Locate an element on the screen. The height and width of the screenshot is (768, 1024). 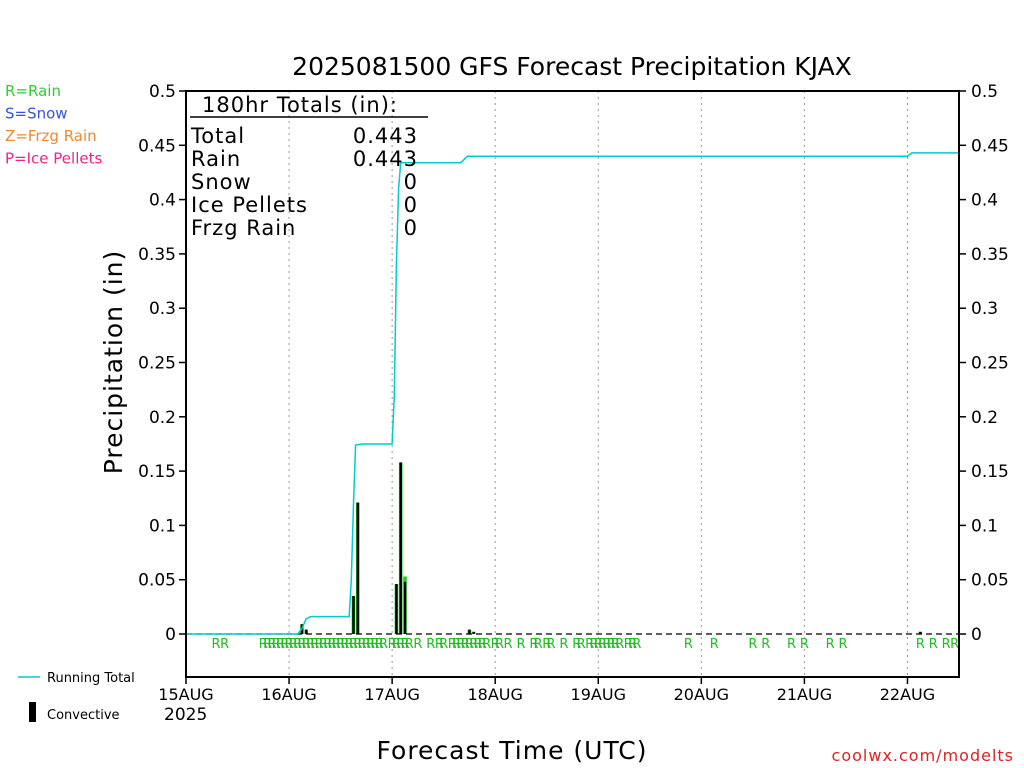
y-axis-right: 0.5 0.45 0.4 0.35 0.3 0.25 0.2 0.15 0.1 0.05 0 is located at coordinates (984, 363).